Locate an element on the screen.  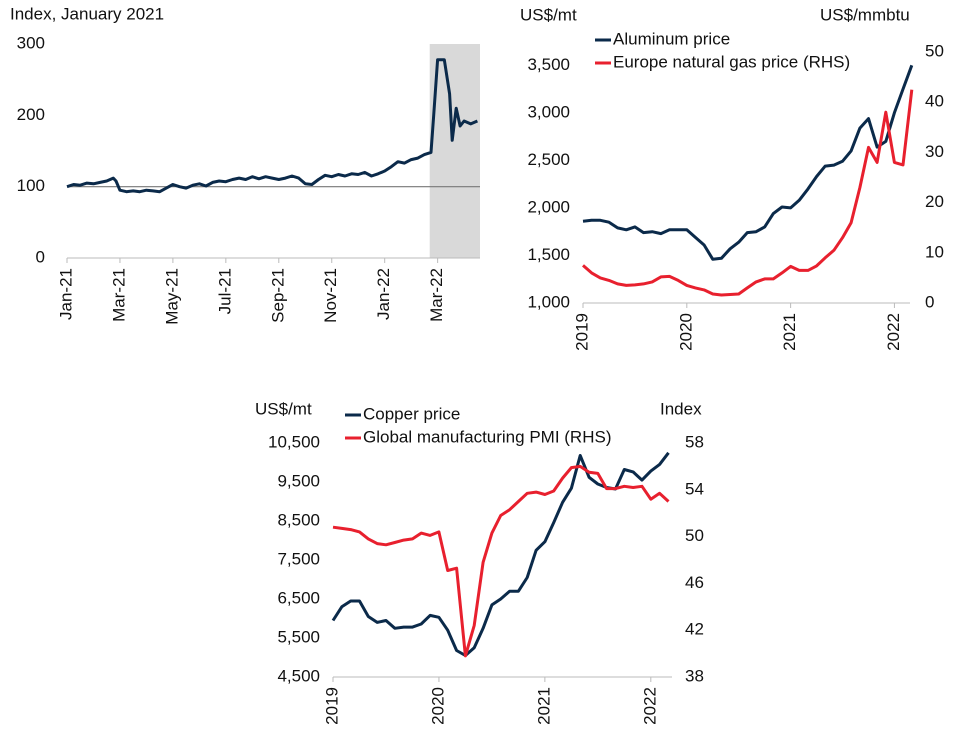
x-tick-label: Jan-22 is located at coordinates (383, 294).